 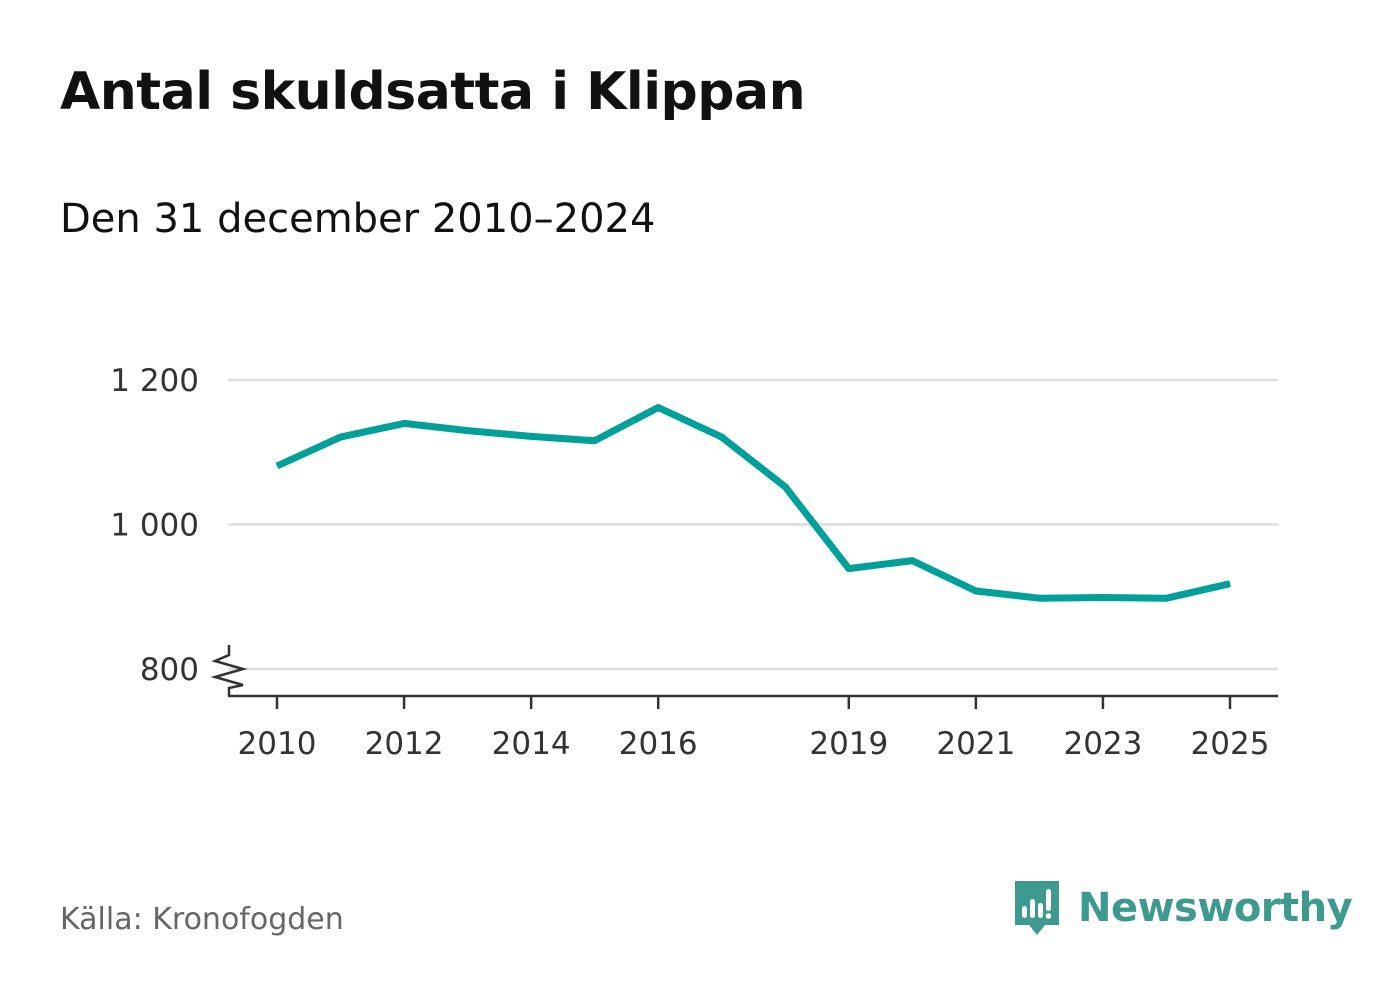 What do you see at coordinates (1215, 908) in the screenshot?
I see `brand-name: Newsworthy` at bounding box center [1215, 908].